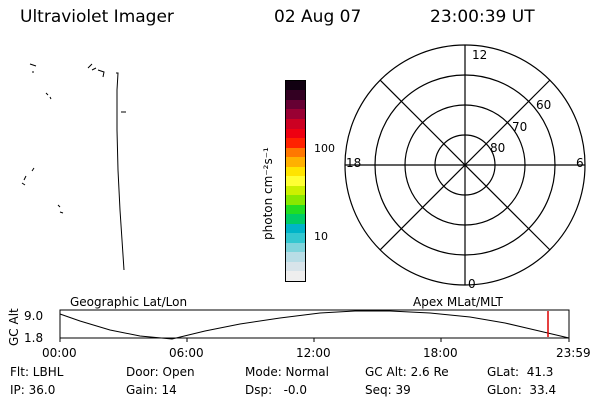 This screenshot has height=400, width=600. What do you see at coordinates (276, 390) in the screenshot?
I see `dsp-value: Dsp: -0.0` at bounding box center [276, 390].